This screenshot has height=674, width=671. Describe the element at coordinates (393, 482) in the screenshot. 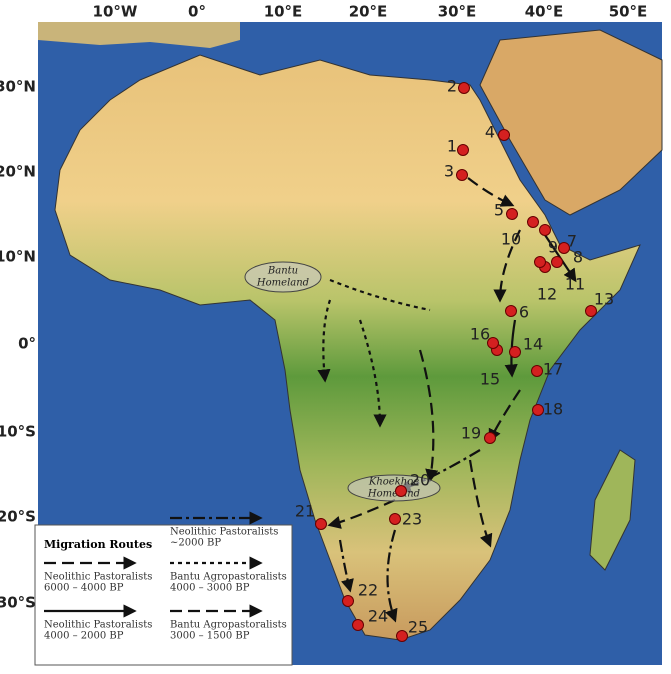

I see `homeland-label: Khoekhoe` at that location.